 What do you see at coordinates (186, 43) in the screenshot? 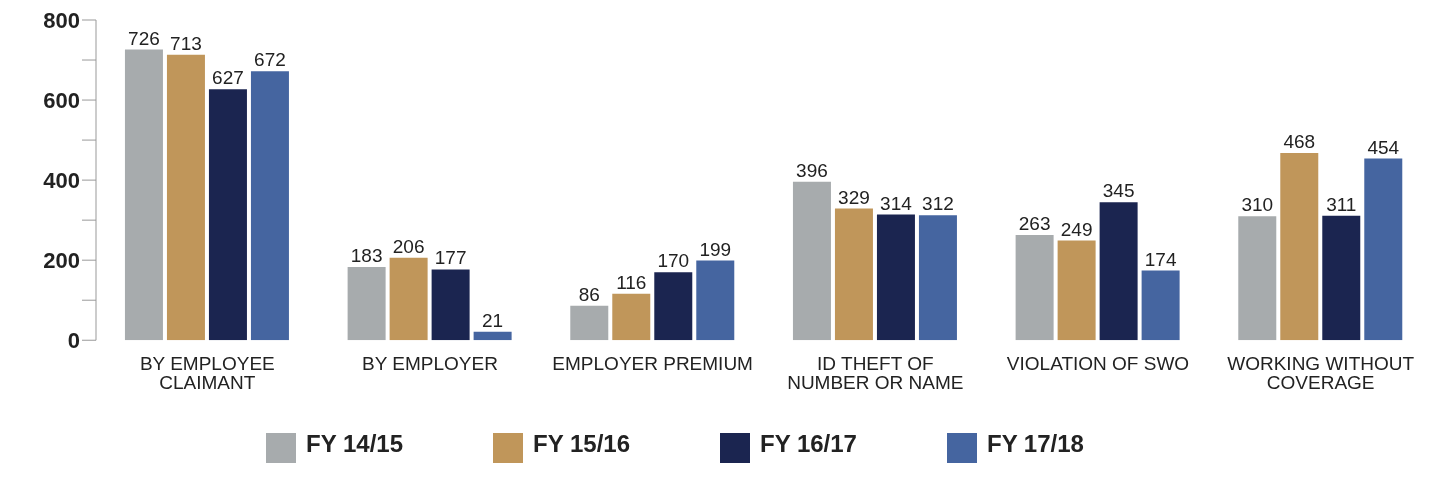
I see `data-label: 713` at bounding box center [186, 43].